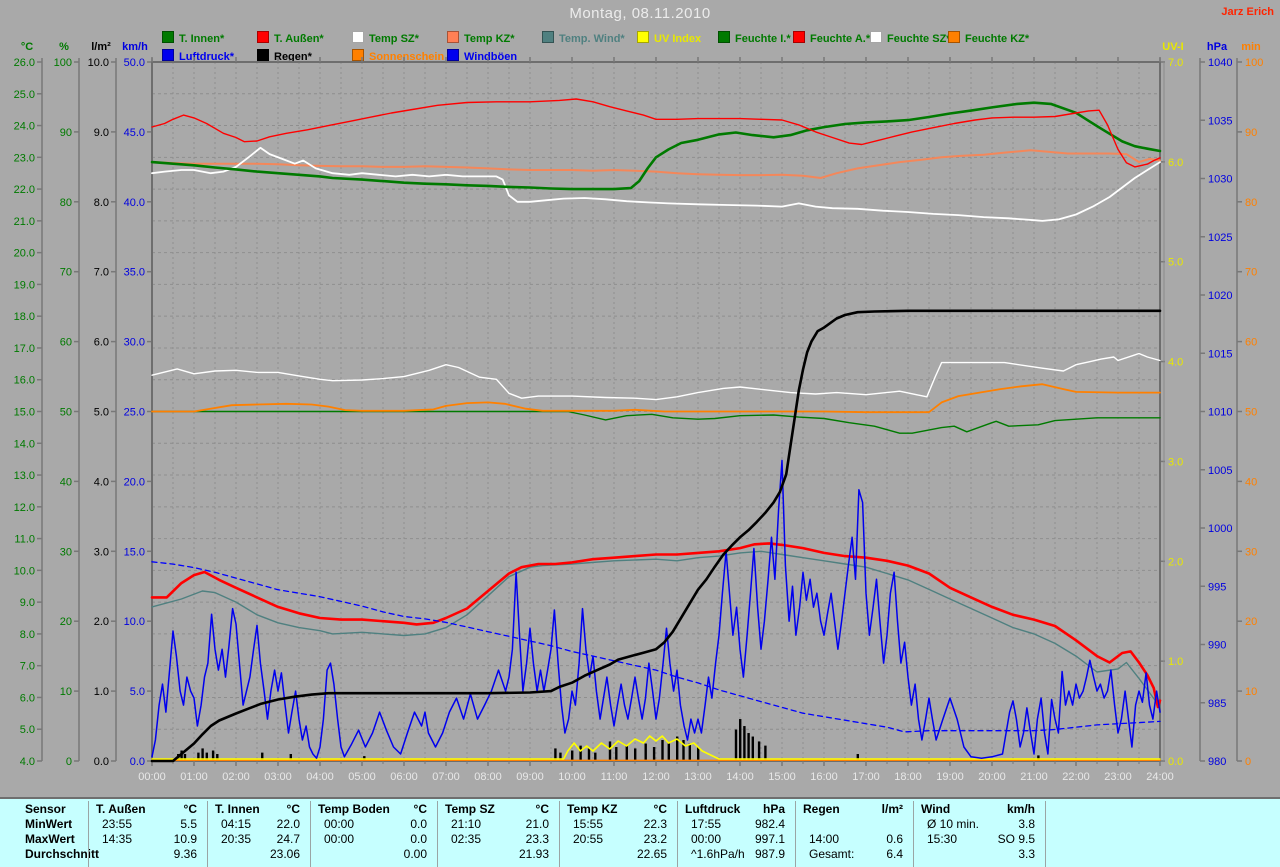 The image size is (1280, 867). Describe the element at coordinates (592, 809) in the screenshot. I see `table-column-header: Temp KZ` at that location.